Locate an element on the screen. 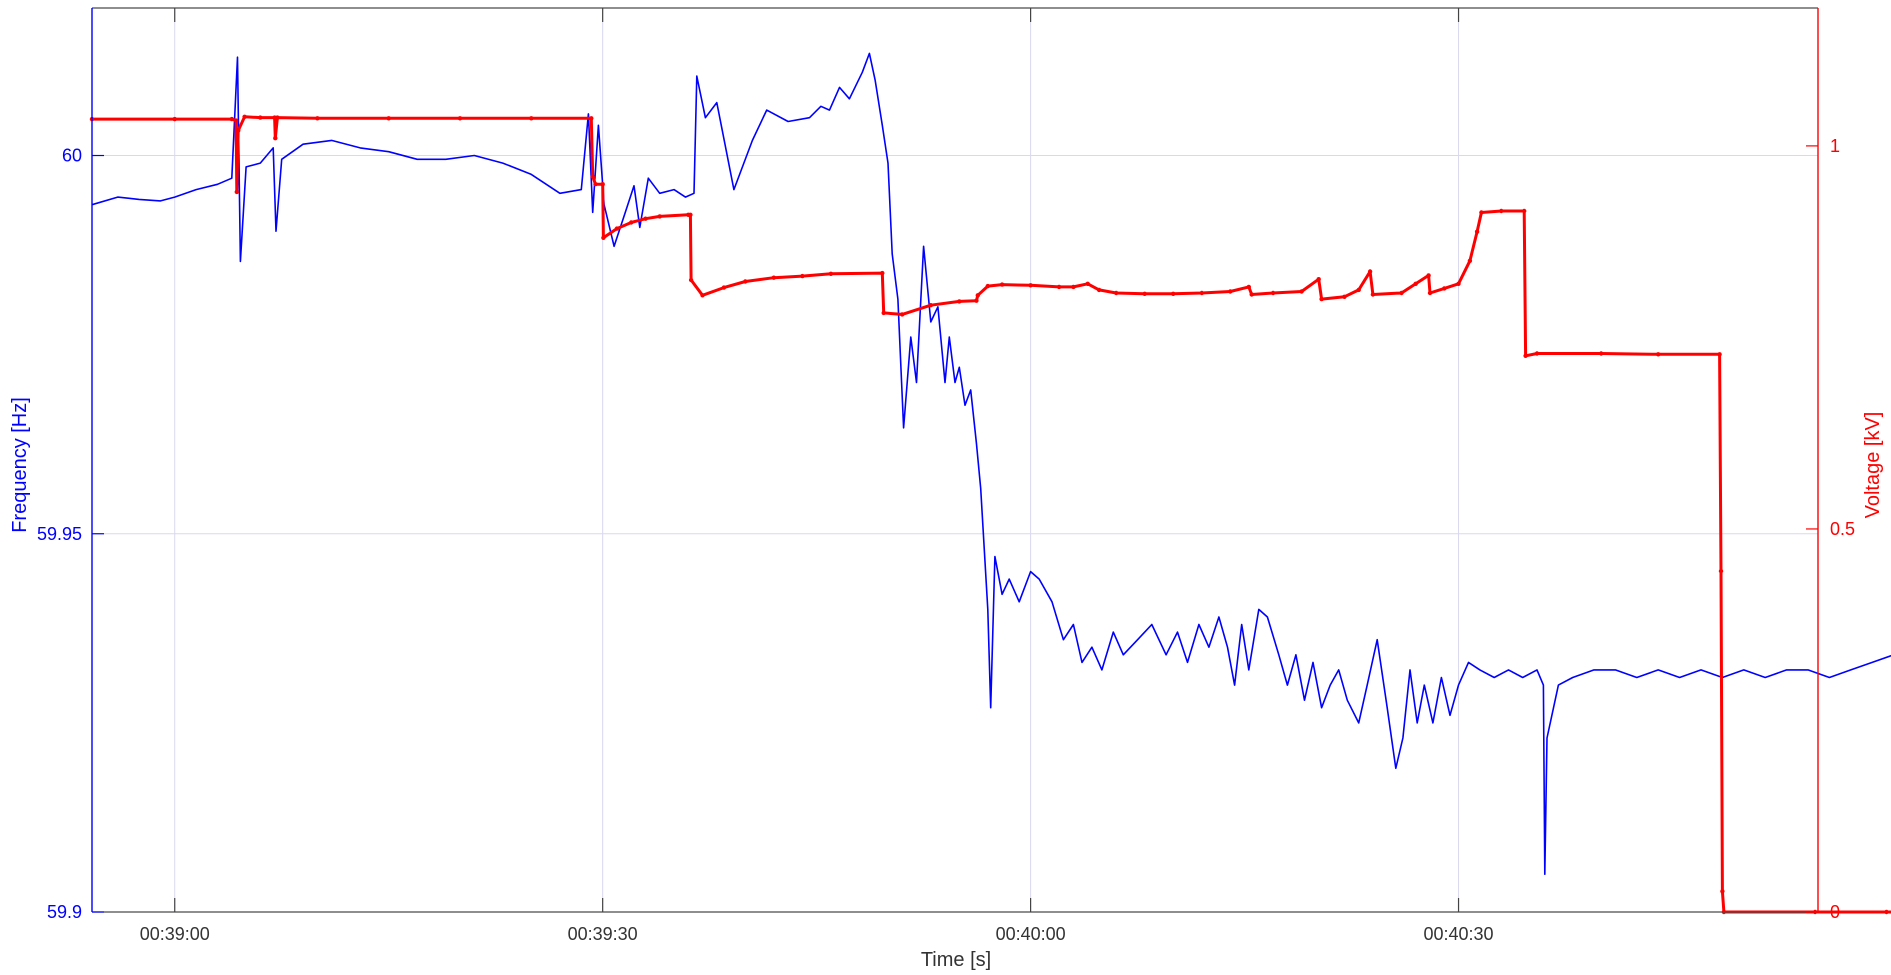 This screenshot has height=975, width=1891. y-left-tick-label: 59.95 is located at coordinates (59, 534).